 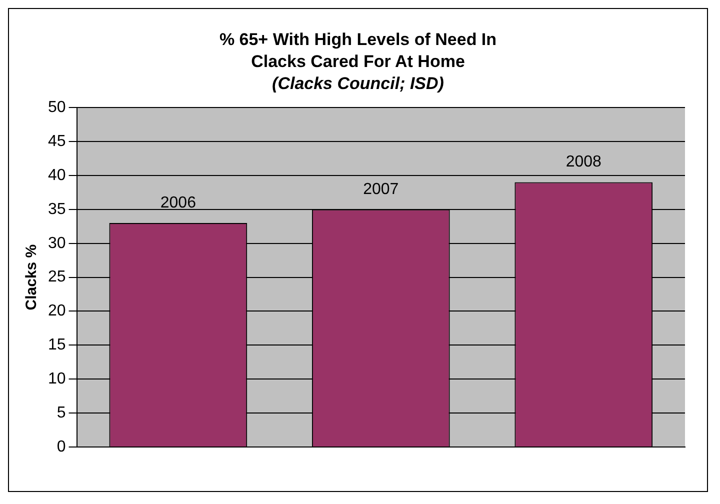 I want to click on chart-subtitle: (Clacks Council; ISD), so click(x=358, y=84).